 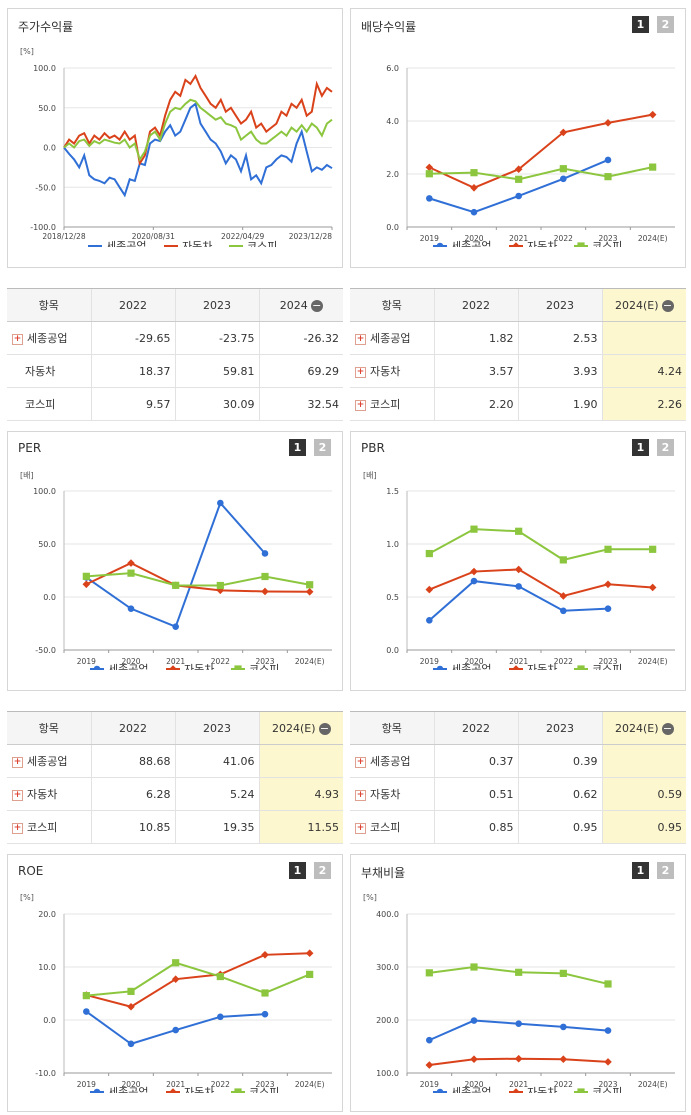 What do you see at coordinates (132, 728) in the screenshot?
I see `column-header: 2022` at bounding box center [132, 728].